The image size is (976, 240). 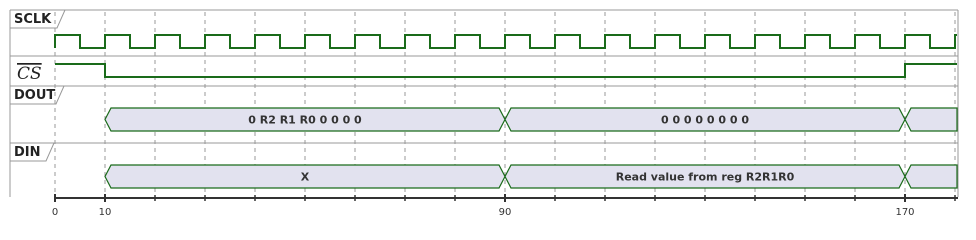 What do you see at coordinates (55, 212) in the screenshot?
I see `tick-label: 0` at bounding box center [55, 212].